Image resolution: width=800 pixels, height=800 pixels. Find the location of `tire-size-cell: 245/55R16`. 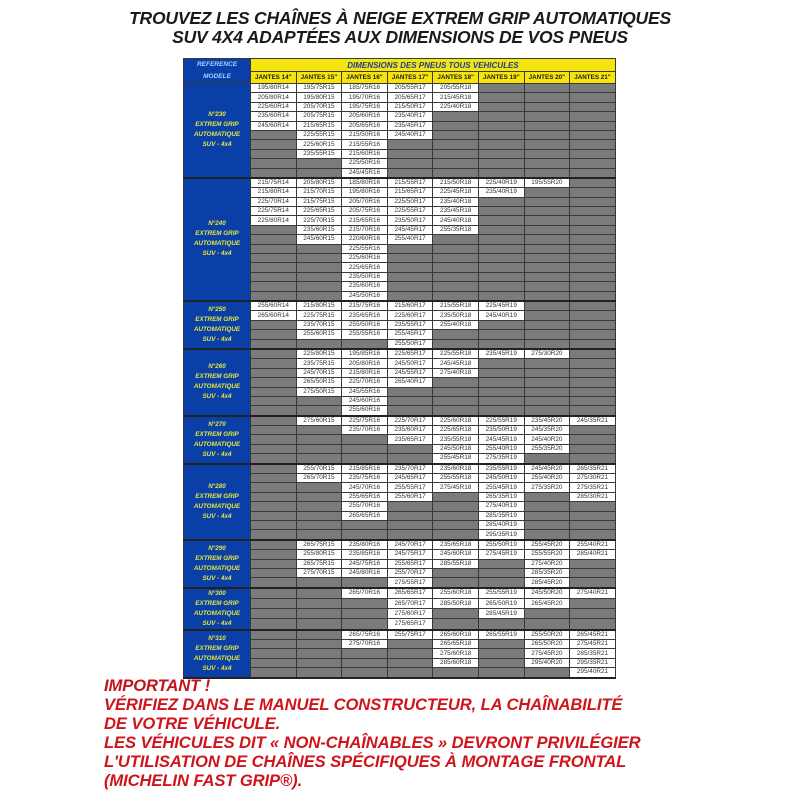

tire-size-cell: 245/55R16 is located at coordinates (364, 391).